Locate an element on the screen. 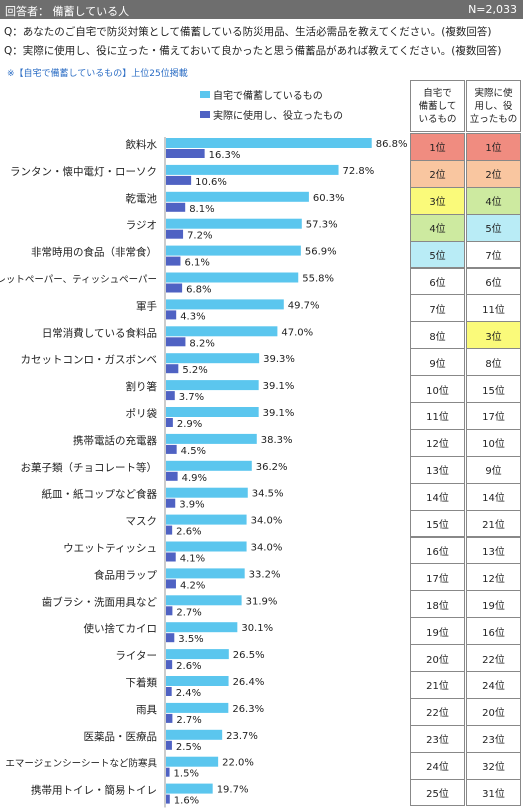 Image resolution: width=523 pixels, height=809 pixels. rank-cell-useful: 22位 is located at coordinates (493, 658).